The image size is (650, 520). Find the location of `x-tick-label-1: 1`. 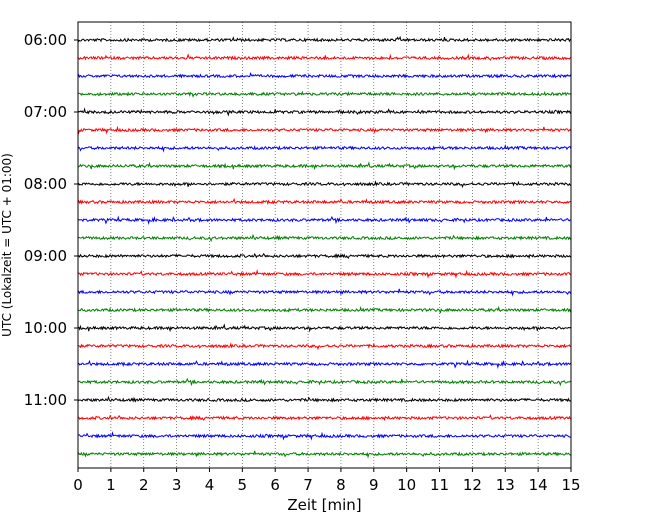

x-tick-label-1: 1 is located at coordinates (111, 485).